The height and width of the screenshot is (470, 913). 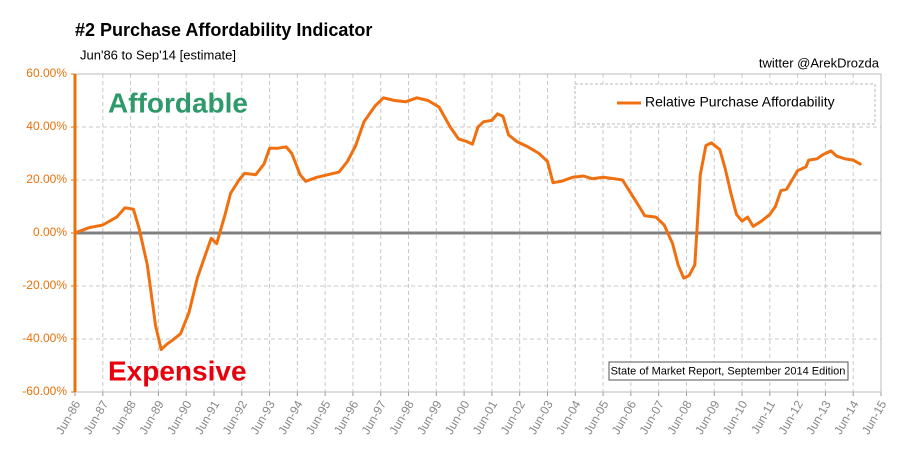 I want to click on x-tick-label: Jun-06, so click(x=624, y=417).